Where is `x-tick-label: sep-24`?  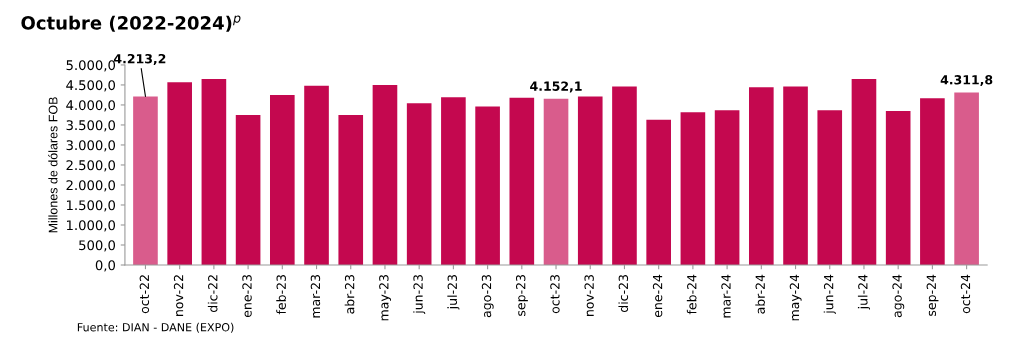
x-tick-label: sep-24 is located at coordinates (932, 295).